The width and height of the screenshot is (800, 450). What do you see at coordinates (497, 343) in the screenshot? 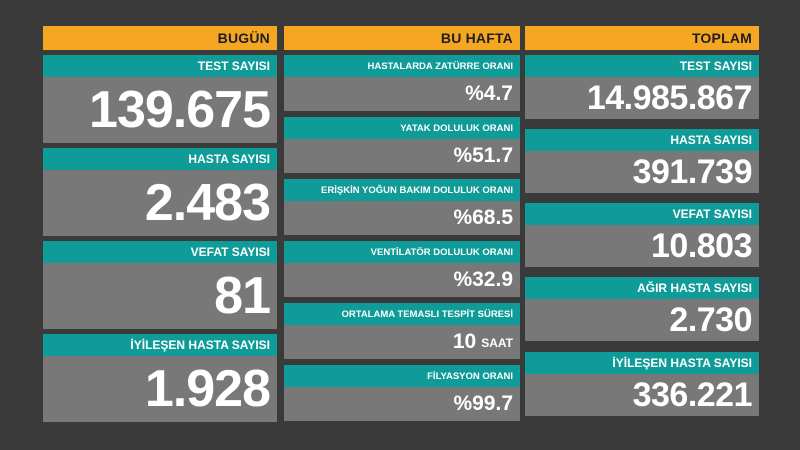
I see `week-contact-time-unit: SAAT` at bounding box center [497, 343].